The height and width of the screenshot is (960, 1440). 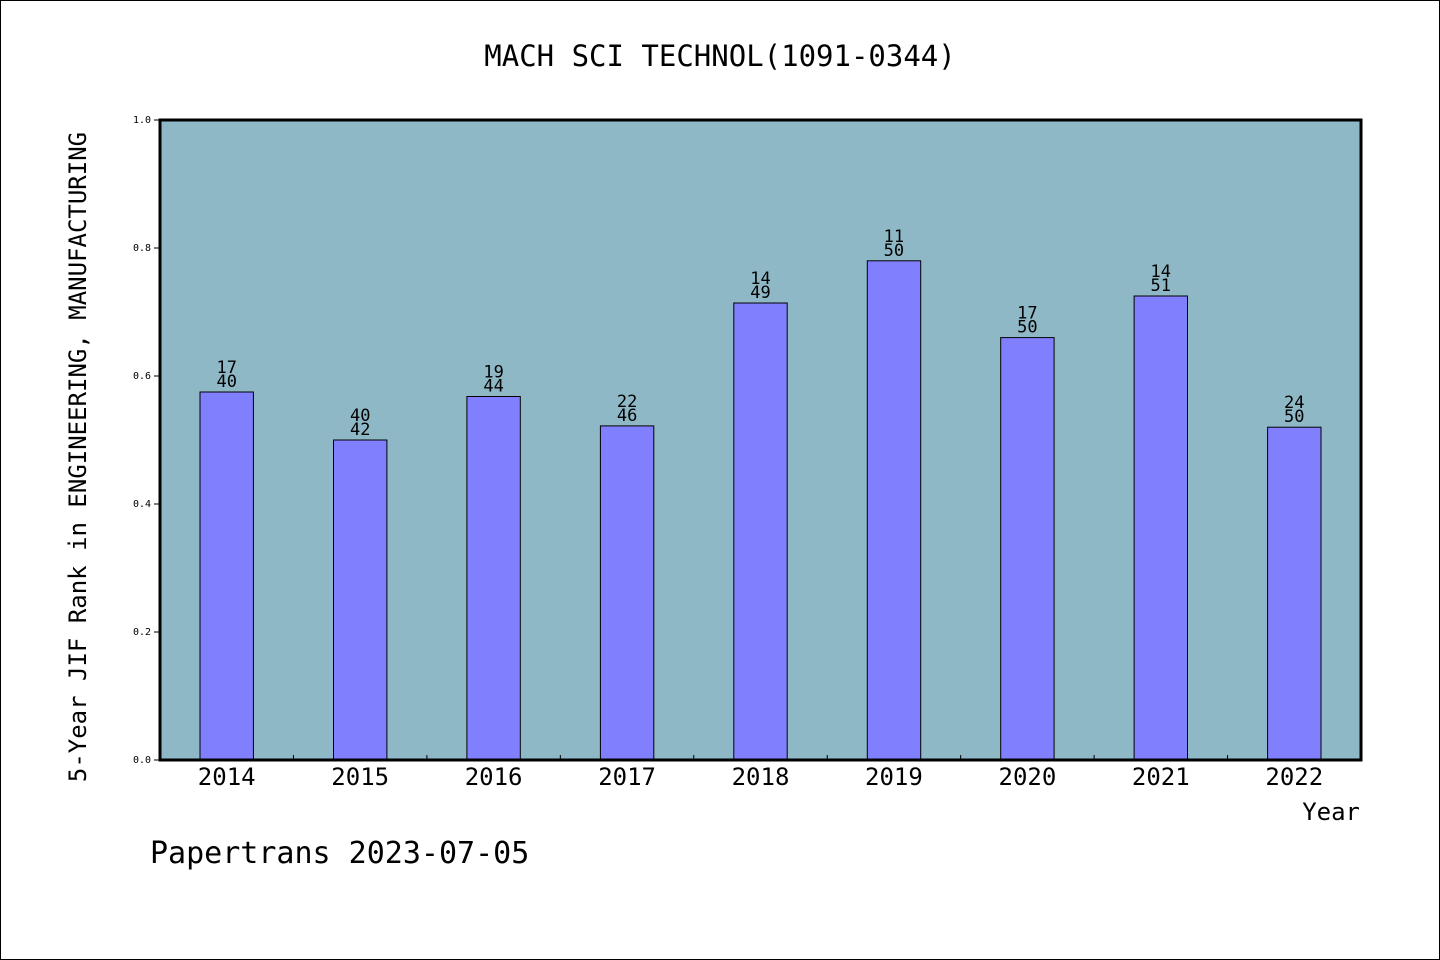 What do you see at coordinates (142, 504) in the screenshot?
I see `y-tick-label: 0.4` at bounding box center [142, 504].